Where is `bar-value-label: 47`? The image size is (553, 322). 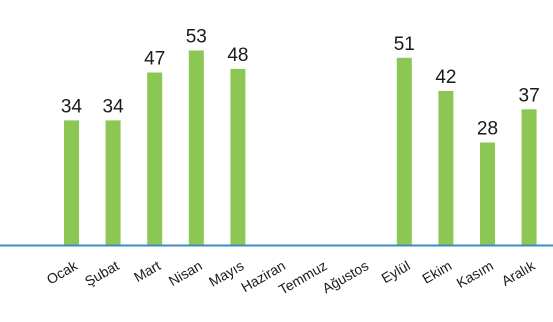
bar-value-label: 47 is located at coordinates (154, 59).